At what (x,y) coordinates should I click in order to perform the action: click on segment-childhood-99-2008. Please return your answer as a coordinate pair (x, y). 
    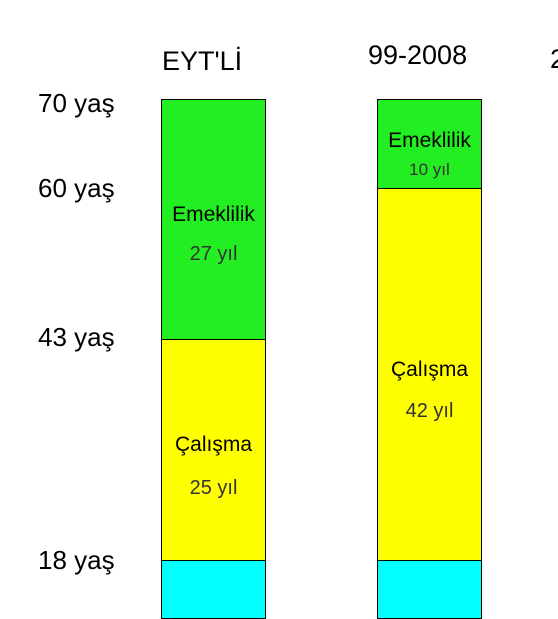
    Looking at the image, I should click on (429, 589).